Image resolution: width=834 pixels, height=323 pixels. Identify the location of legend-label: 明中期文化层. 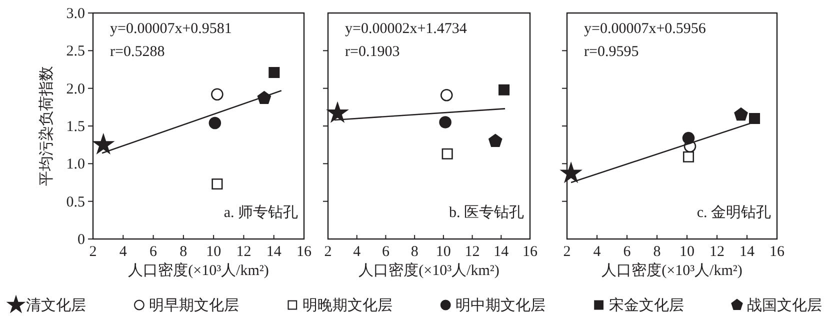
(501, 305).